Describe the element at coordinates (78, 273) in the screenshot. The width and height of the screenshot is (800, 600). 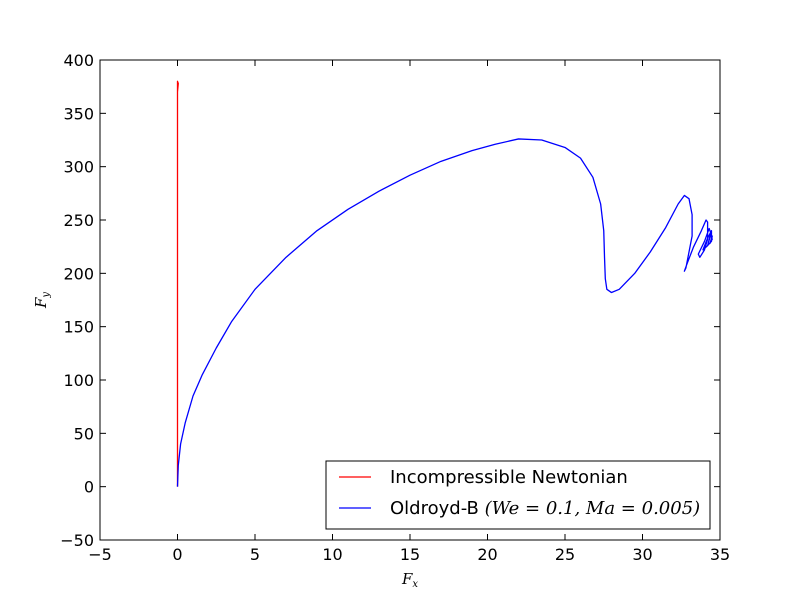
I see `y-tick-label: 200` at that location.